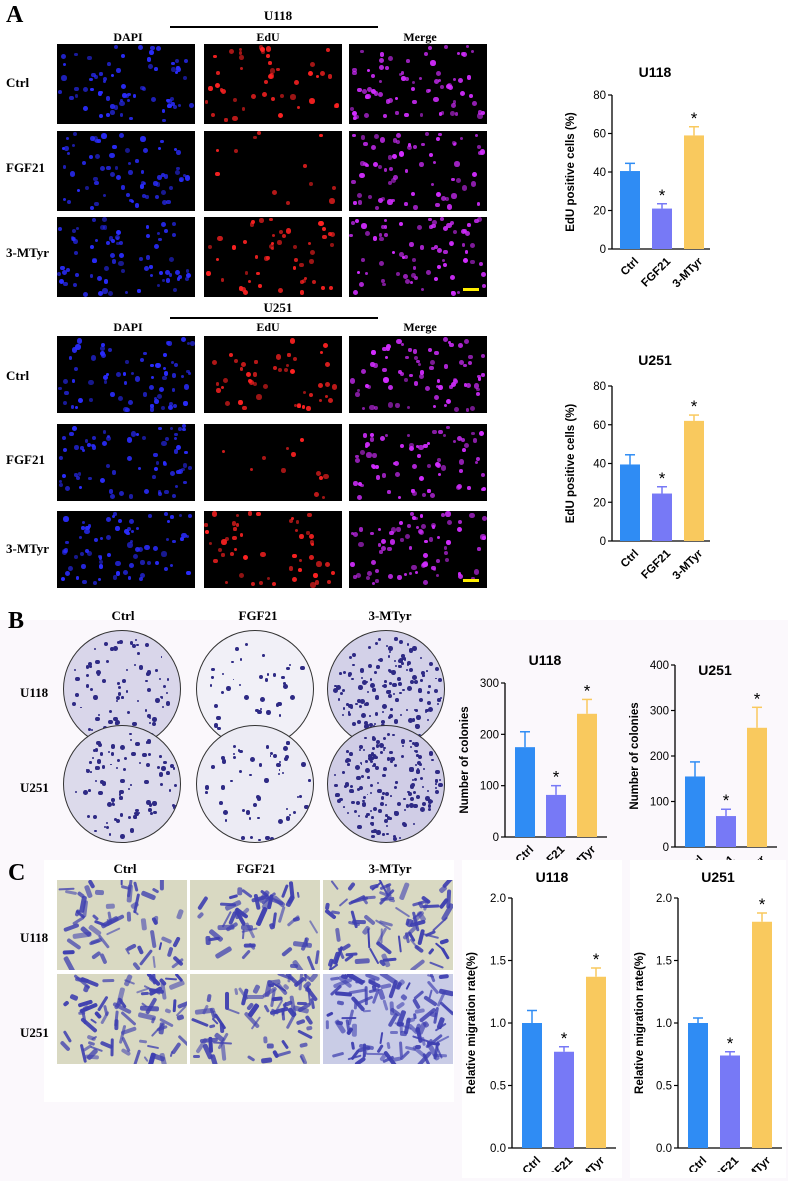  What do you see at coordinates (757, 787) in the screenshot?
I see `bar-3mtyr` at bounding box center [757, 787].